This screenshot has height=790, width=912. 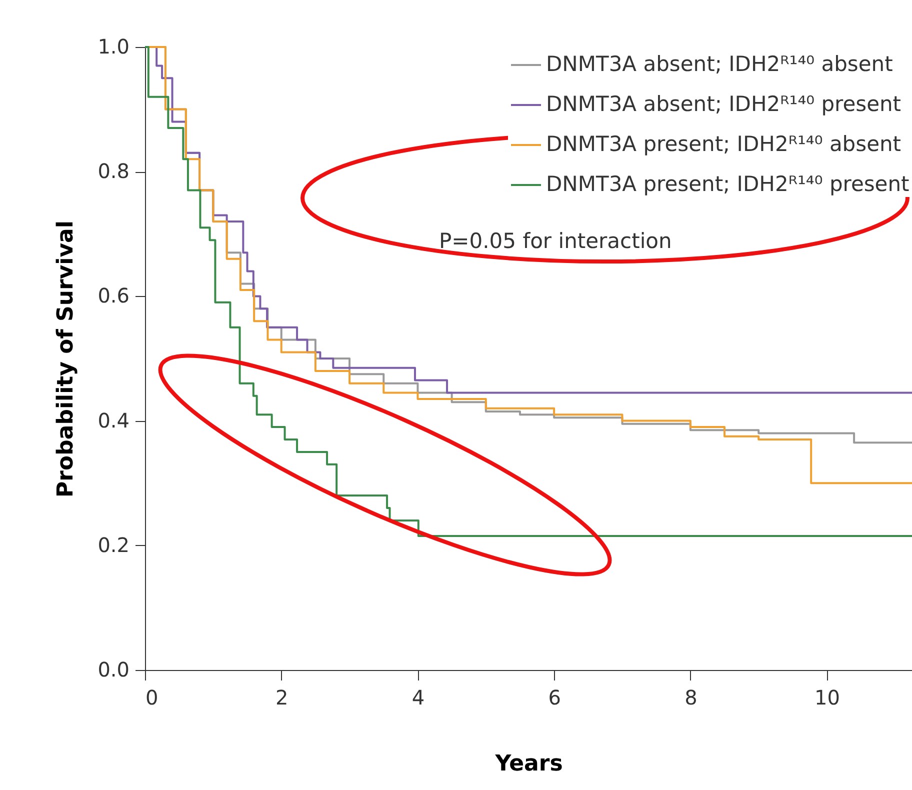 I want to click on x-tick-label: 4, so click(x=418, y=698).